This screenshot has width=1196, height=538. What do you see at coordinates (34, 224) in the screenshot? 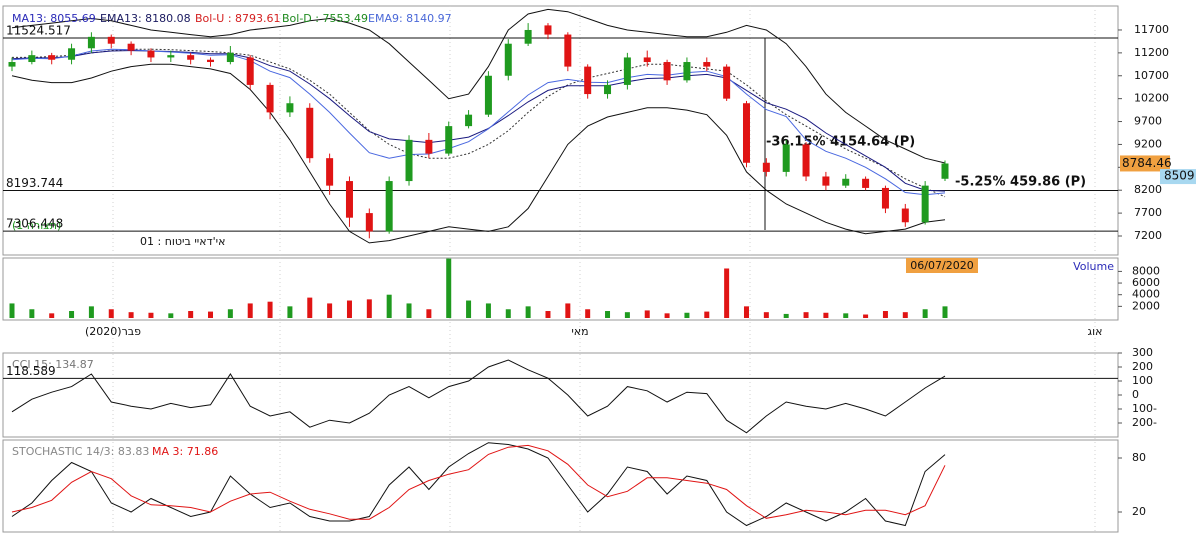
I see `hline-label: 7306.448` at bounding box center [34, 224].